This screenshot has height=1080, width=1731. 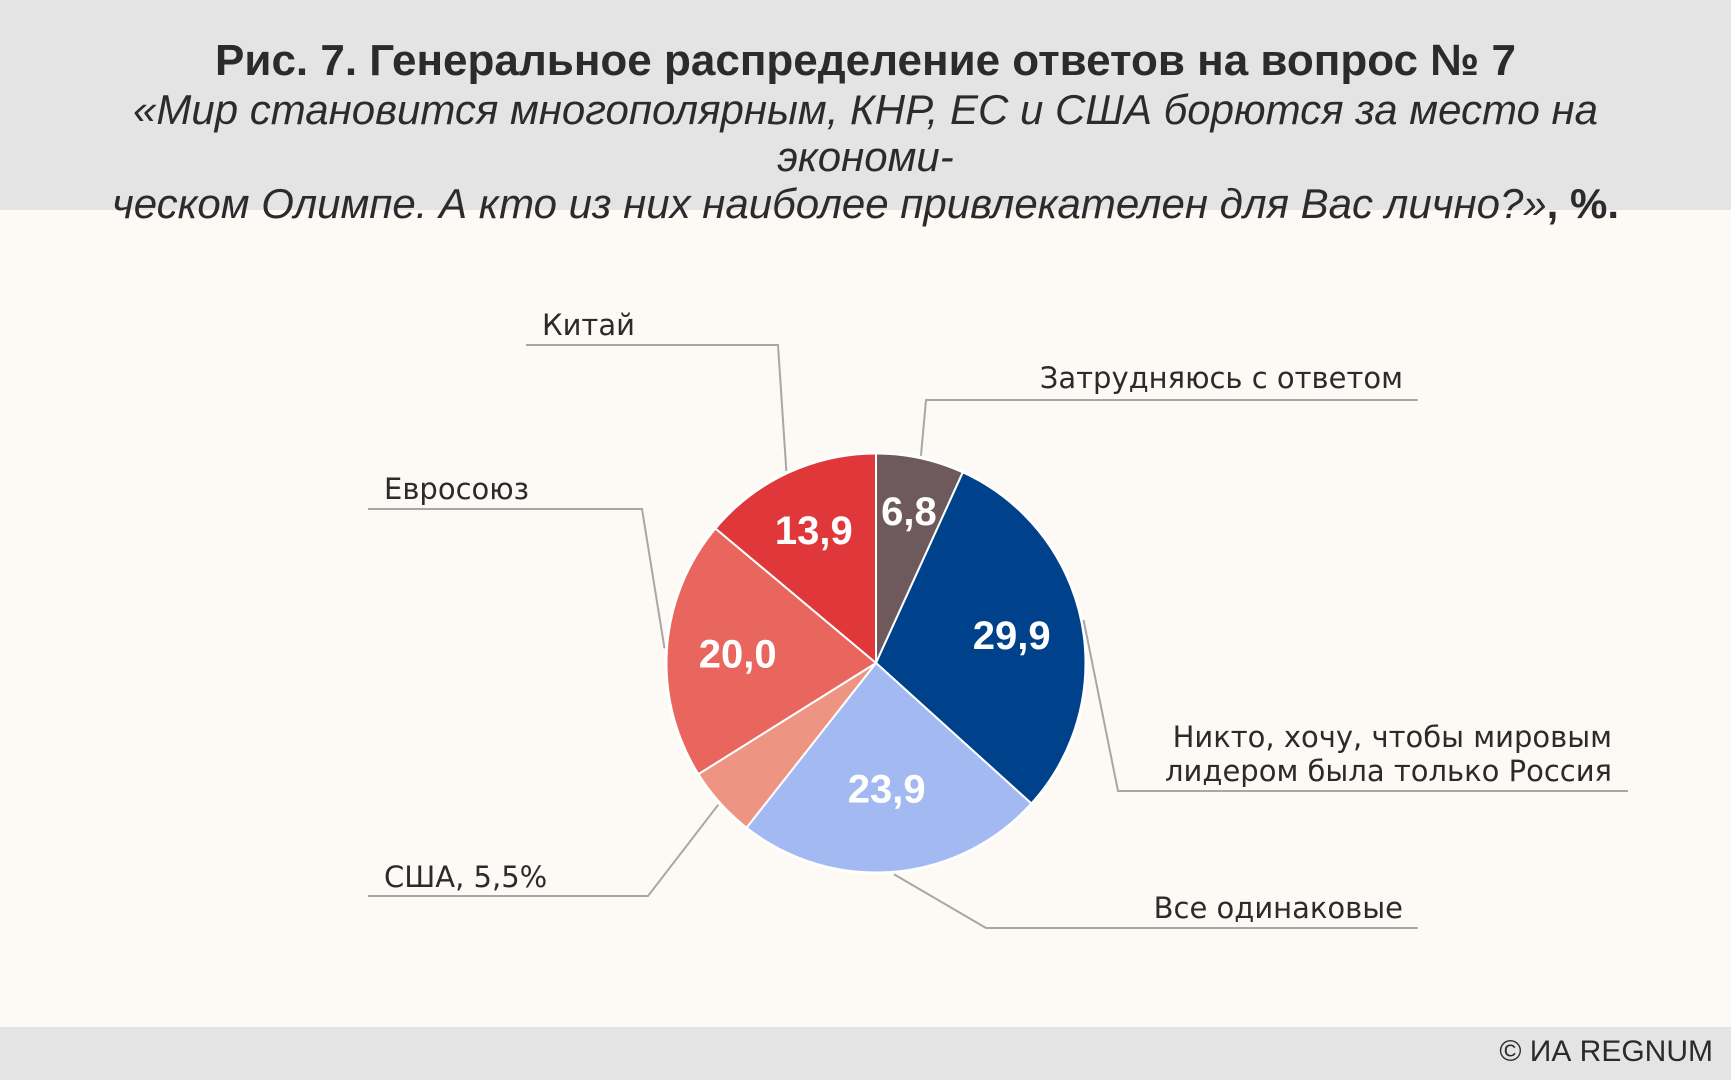 What do you see at coordinates (909, 512) in the screenshot?
I see `slice-value-label-0: 6,8` at bounding box center [909, 512].